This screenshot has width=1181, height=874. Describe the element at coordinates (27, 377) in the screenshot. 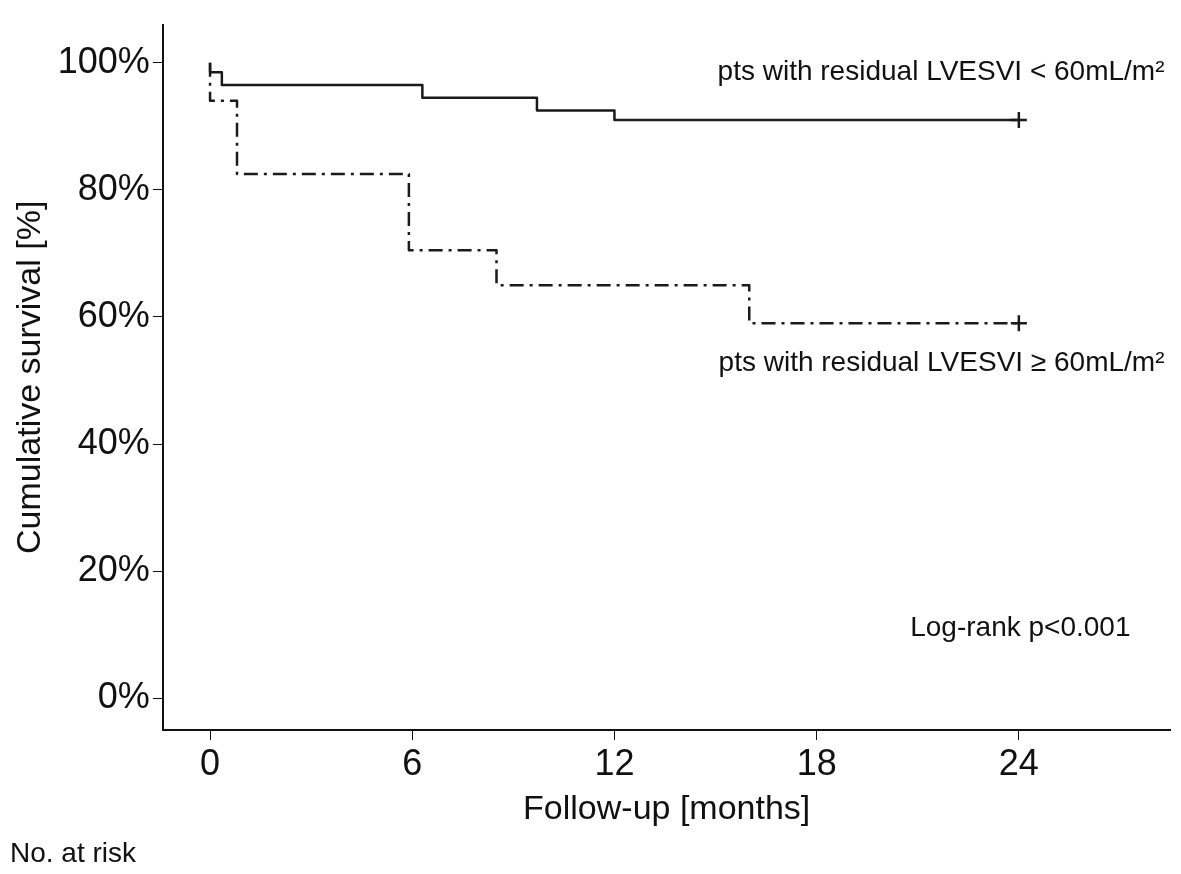

I see `y-axis-title: Cumulative survival [%]` at that location.